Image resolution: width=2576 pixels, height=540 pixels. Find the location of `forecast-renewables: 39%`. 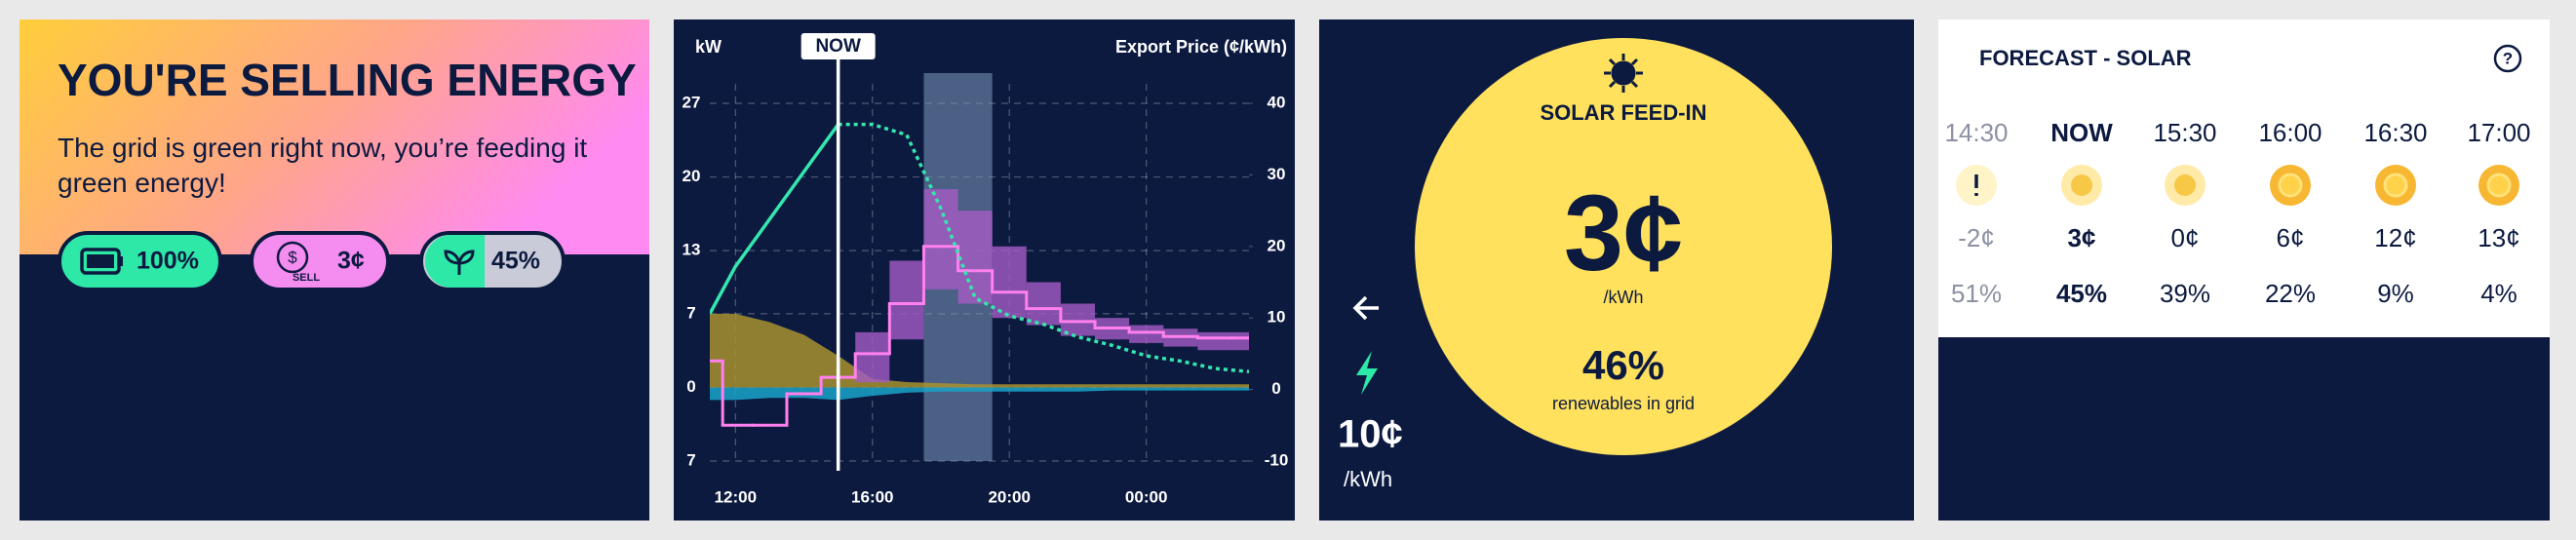

forecast-renewables: 39% is located at coordinates (2185, 293).